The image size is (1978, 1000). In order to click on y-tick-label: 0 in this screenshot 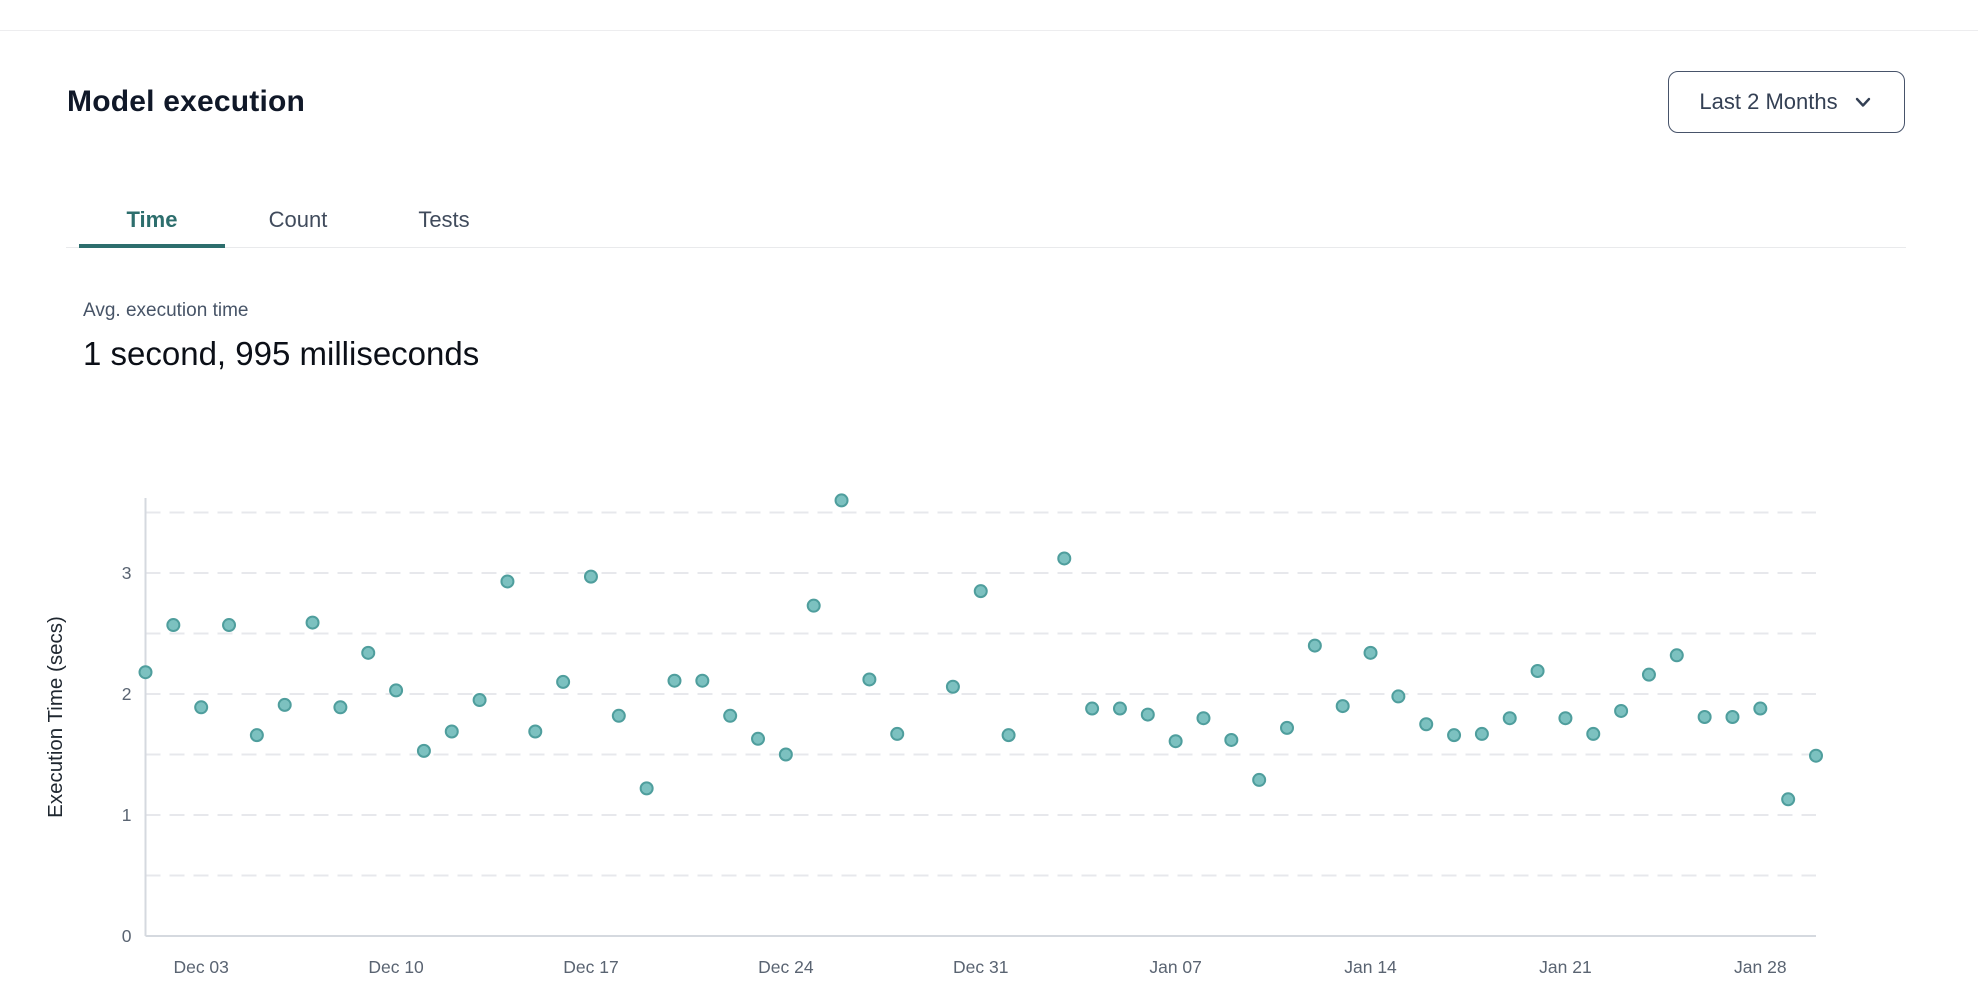, I will do `click(127, 936)`.